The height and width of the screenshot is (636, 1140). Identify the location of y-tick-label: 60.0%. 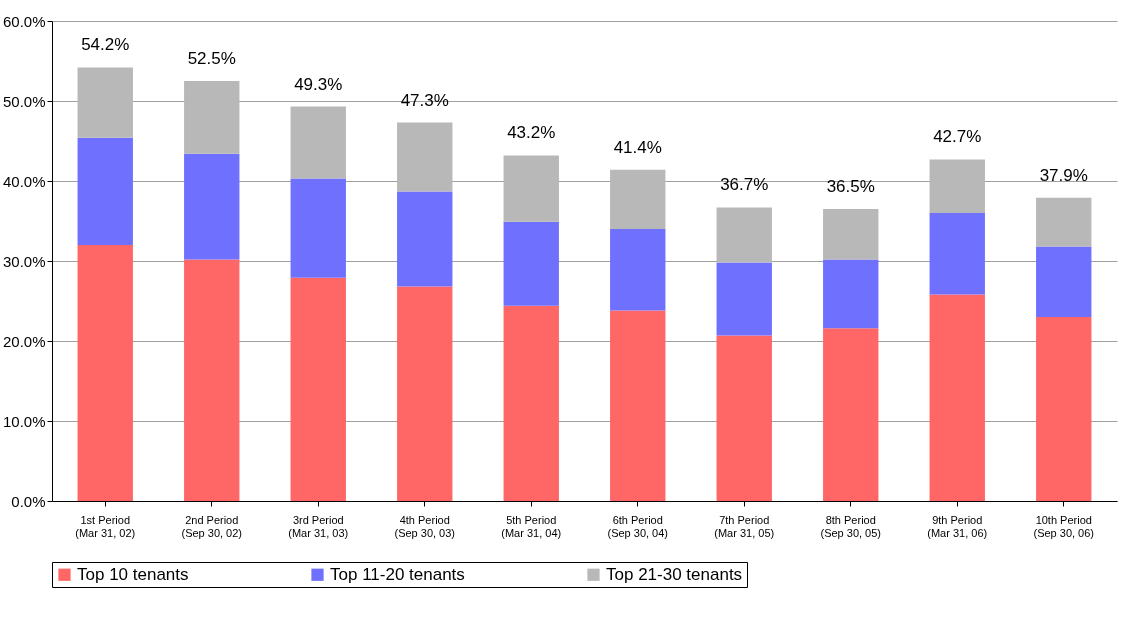
(24, 21).